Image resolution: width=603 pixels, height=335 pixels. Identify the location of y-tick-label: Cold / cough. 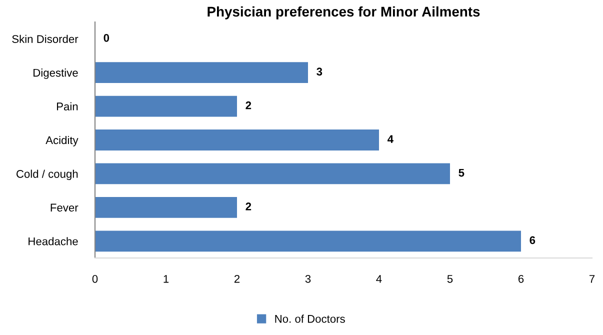
(47, 175).